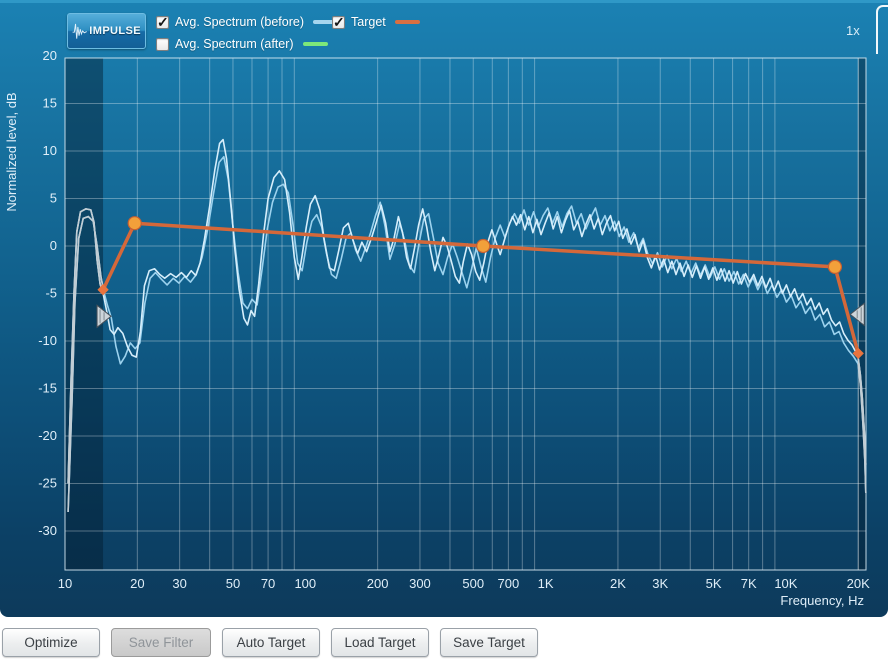 This screenshot has height=664, width=888. I want to click on legend-label: Target, so click(368, 22).